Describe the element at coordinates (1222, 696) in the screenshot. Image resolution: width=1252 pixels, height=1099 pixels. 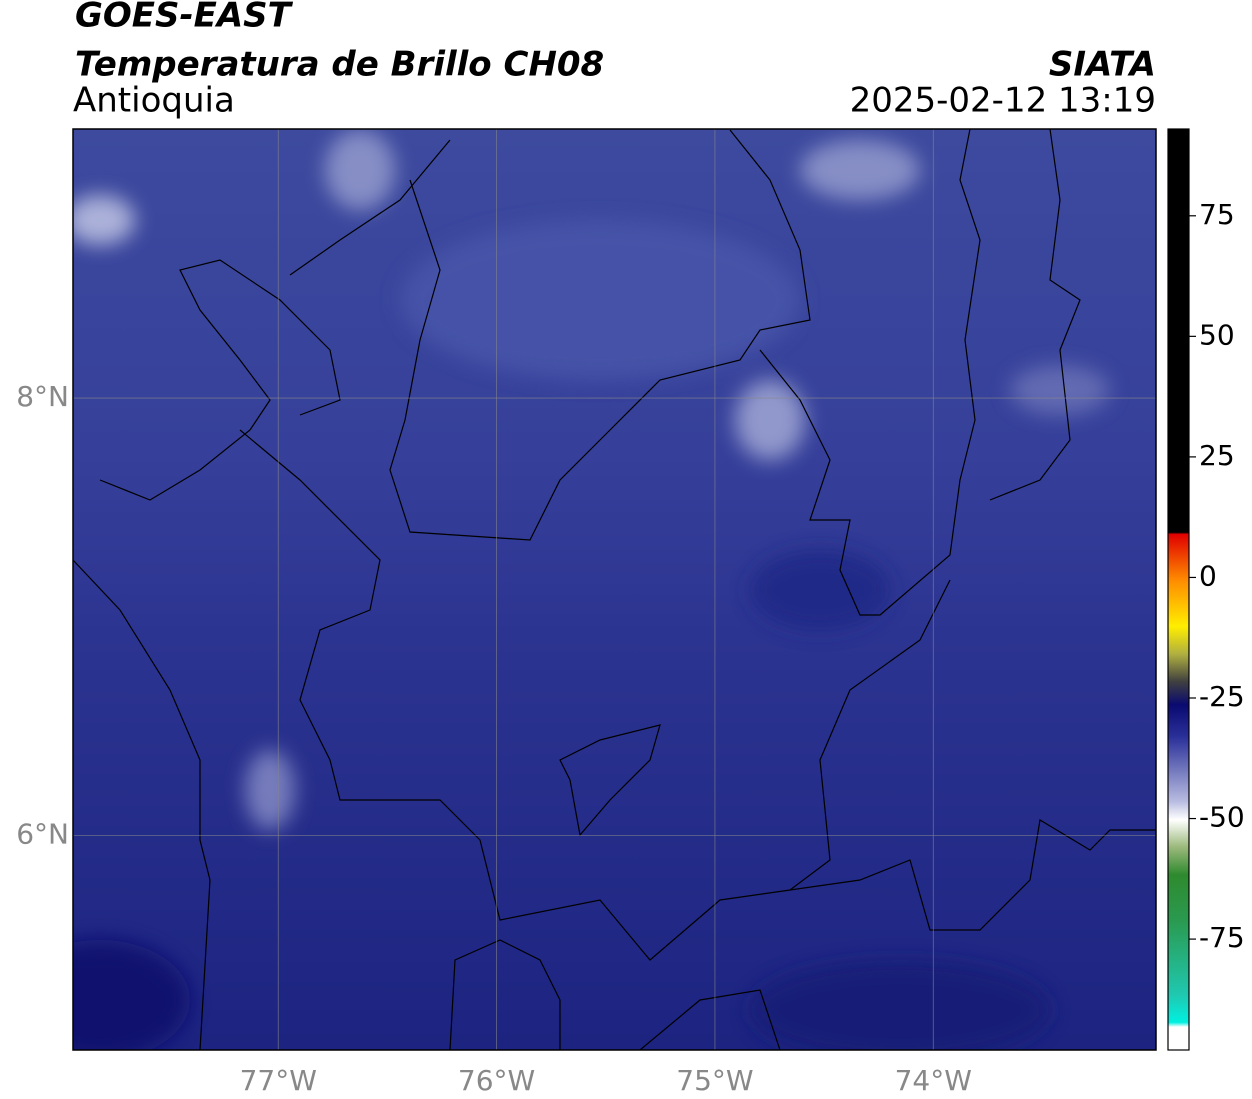
I see `colorbar-tick-label: -25` at that location.